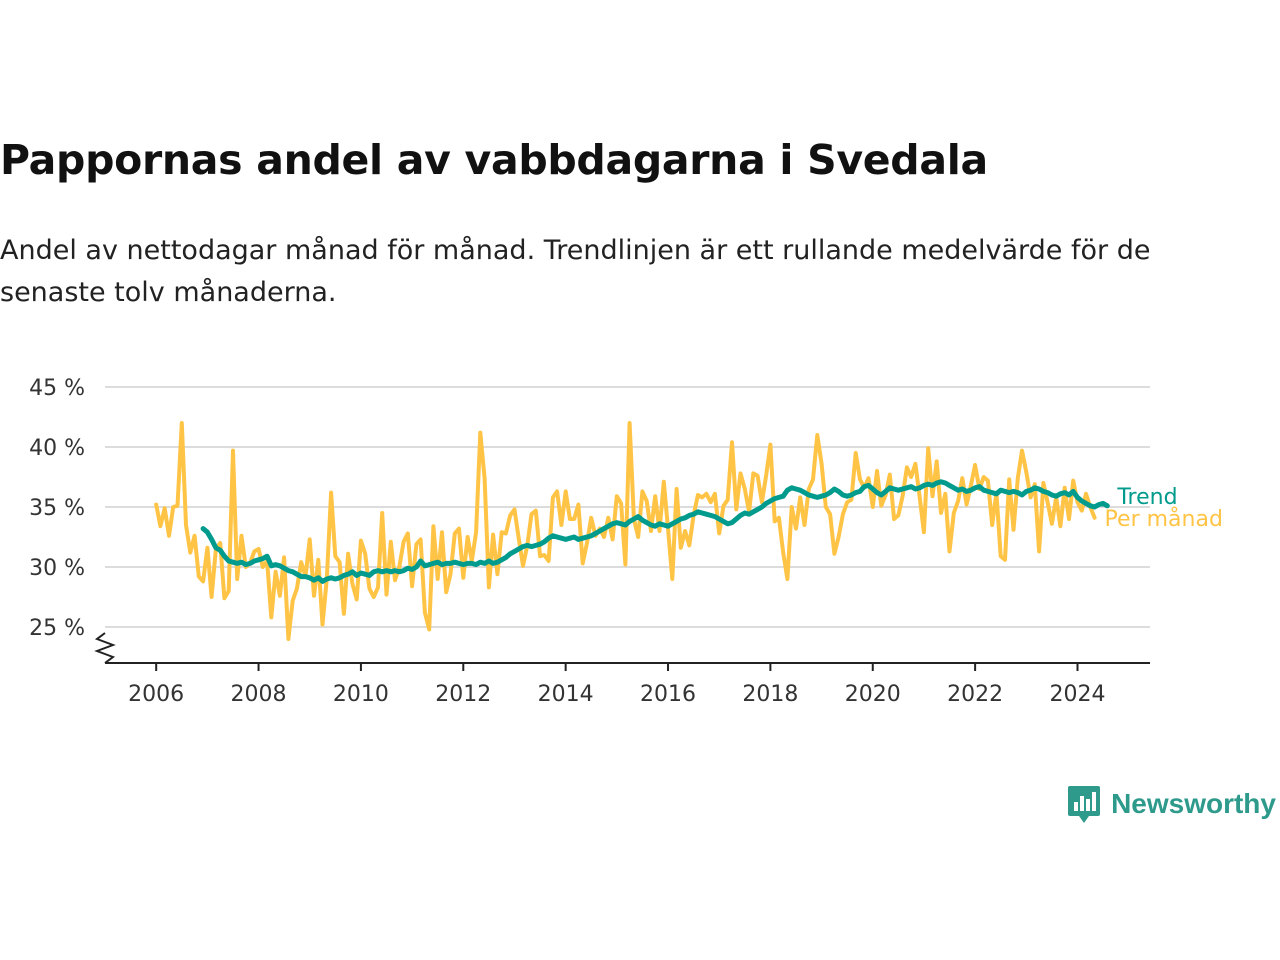 The height and width of the screenshot is (960, 1280). Describe the element at coordinates (668, 694) in the screenshot. I see `x-tick-label: 2016` at that location.